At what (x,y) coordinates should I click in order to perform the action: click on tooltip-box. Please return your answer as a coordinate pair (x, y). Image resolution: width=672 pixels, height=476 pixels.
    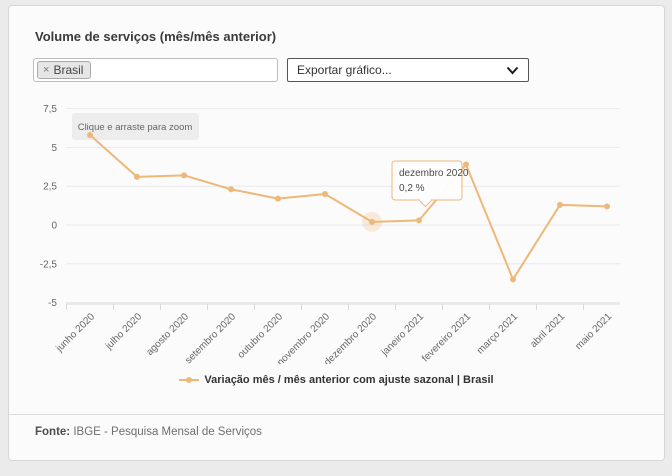
    Looking at the image, I should click on (427, 180).